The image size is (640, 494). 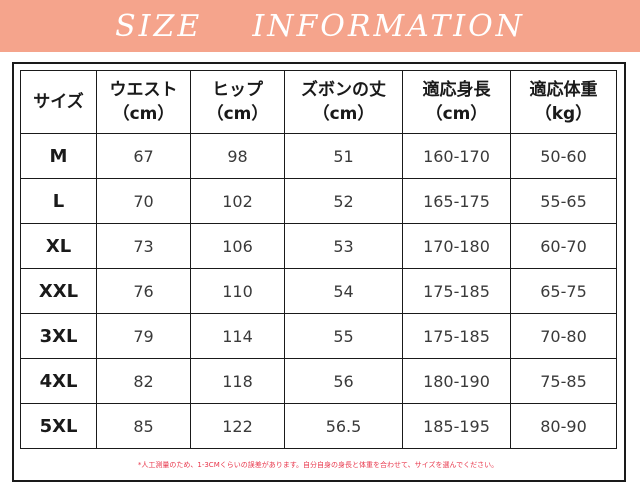 I want to click on table-row: M 67 98 51 160-170 50-60, so click(x=318, y=156).